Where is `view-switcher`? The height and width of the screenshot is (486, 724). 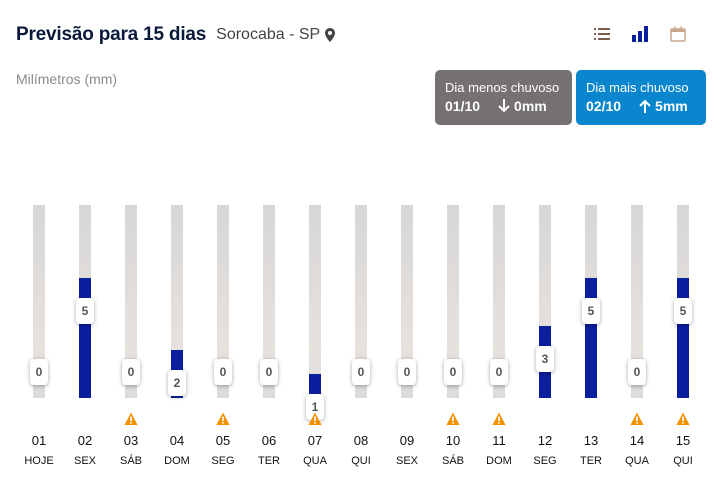
view-switcher is located at coordinates (640, 34).